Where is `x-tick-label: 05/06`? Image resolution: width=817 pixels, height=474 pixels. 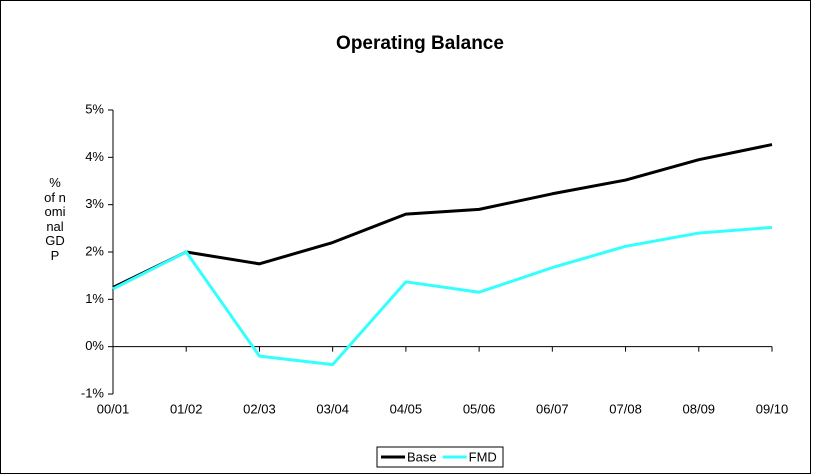
x-tick-label: 05/06 is located at coordinates (479, 408).